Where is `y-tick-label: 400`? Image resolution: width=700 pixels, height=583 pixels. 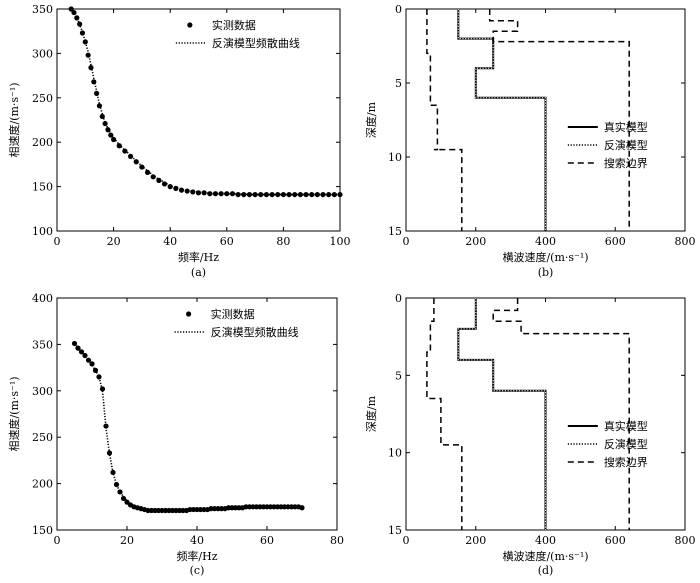 y-tick-label: 400 is located at coordinates (42, 298).